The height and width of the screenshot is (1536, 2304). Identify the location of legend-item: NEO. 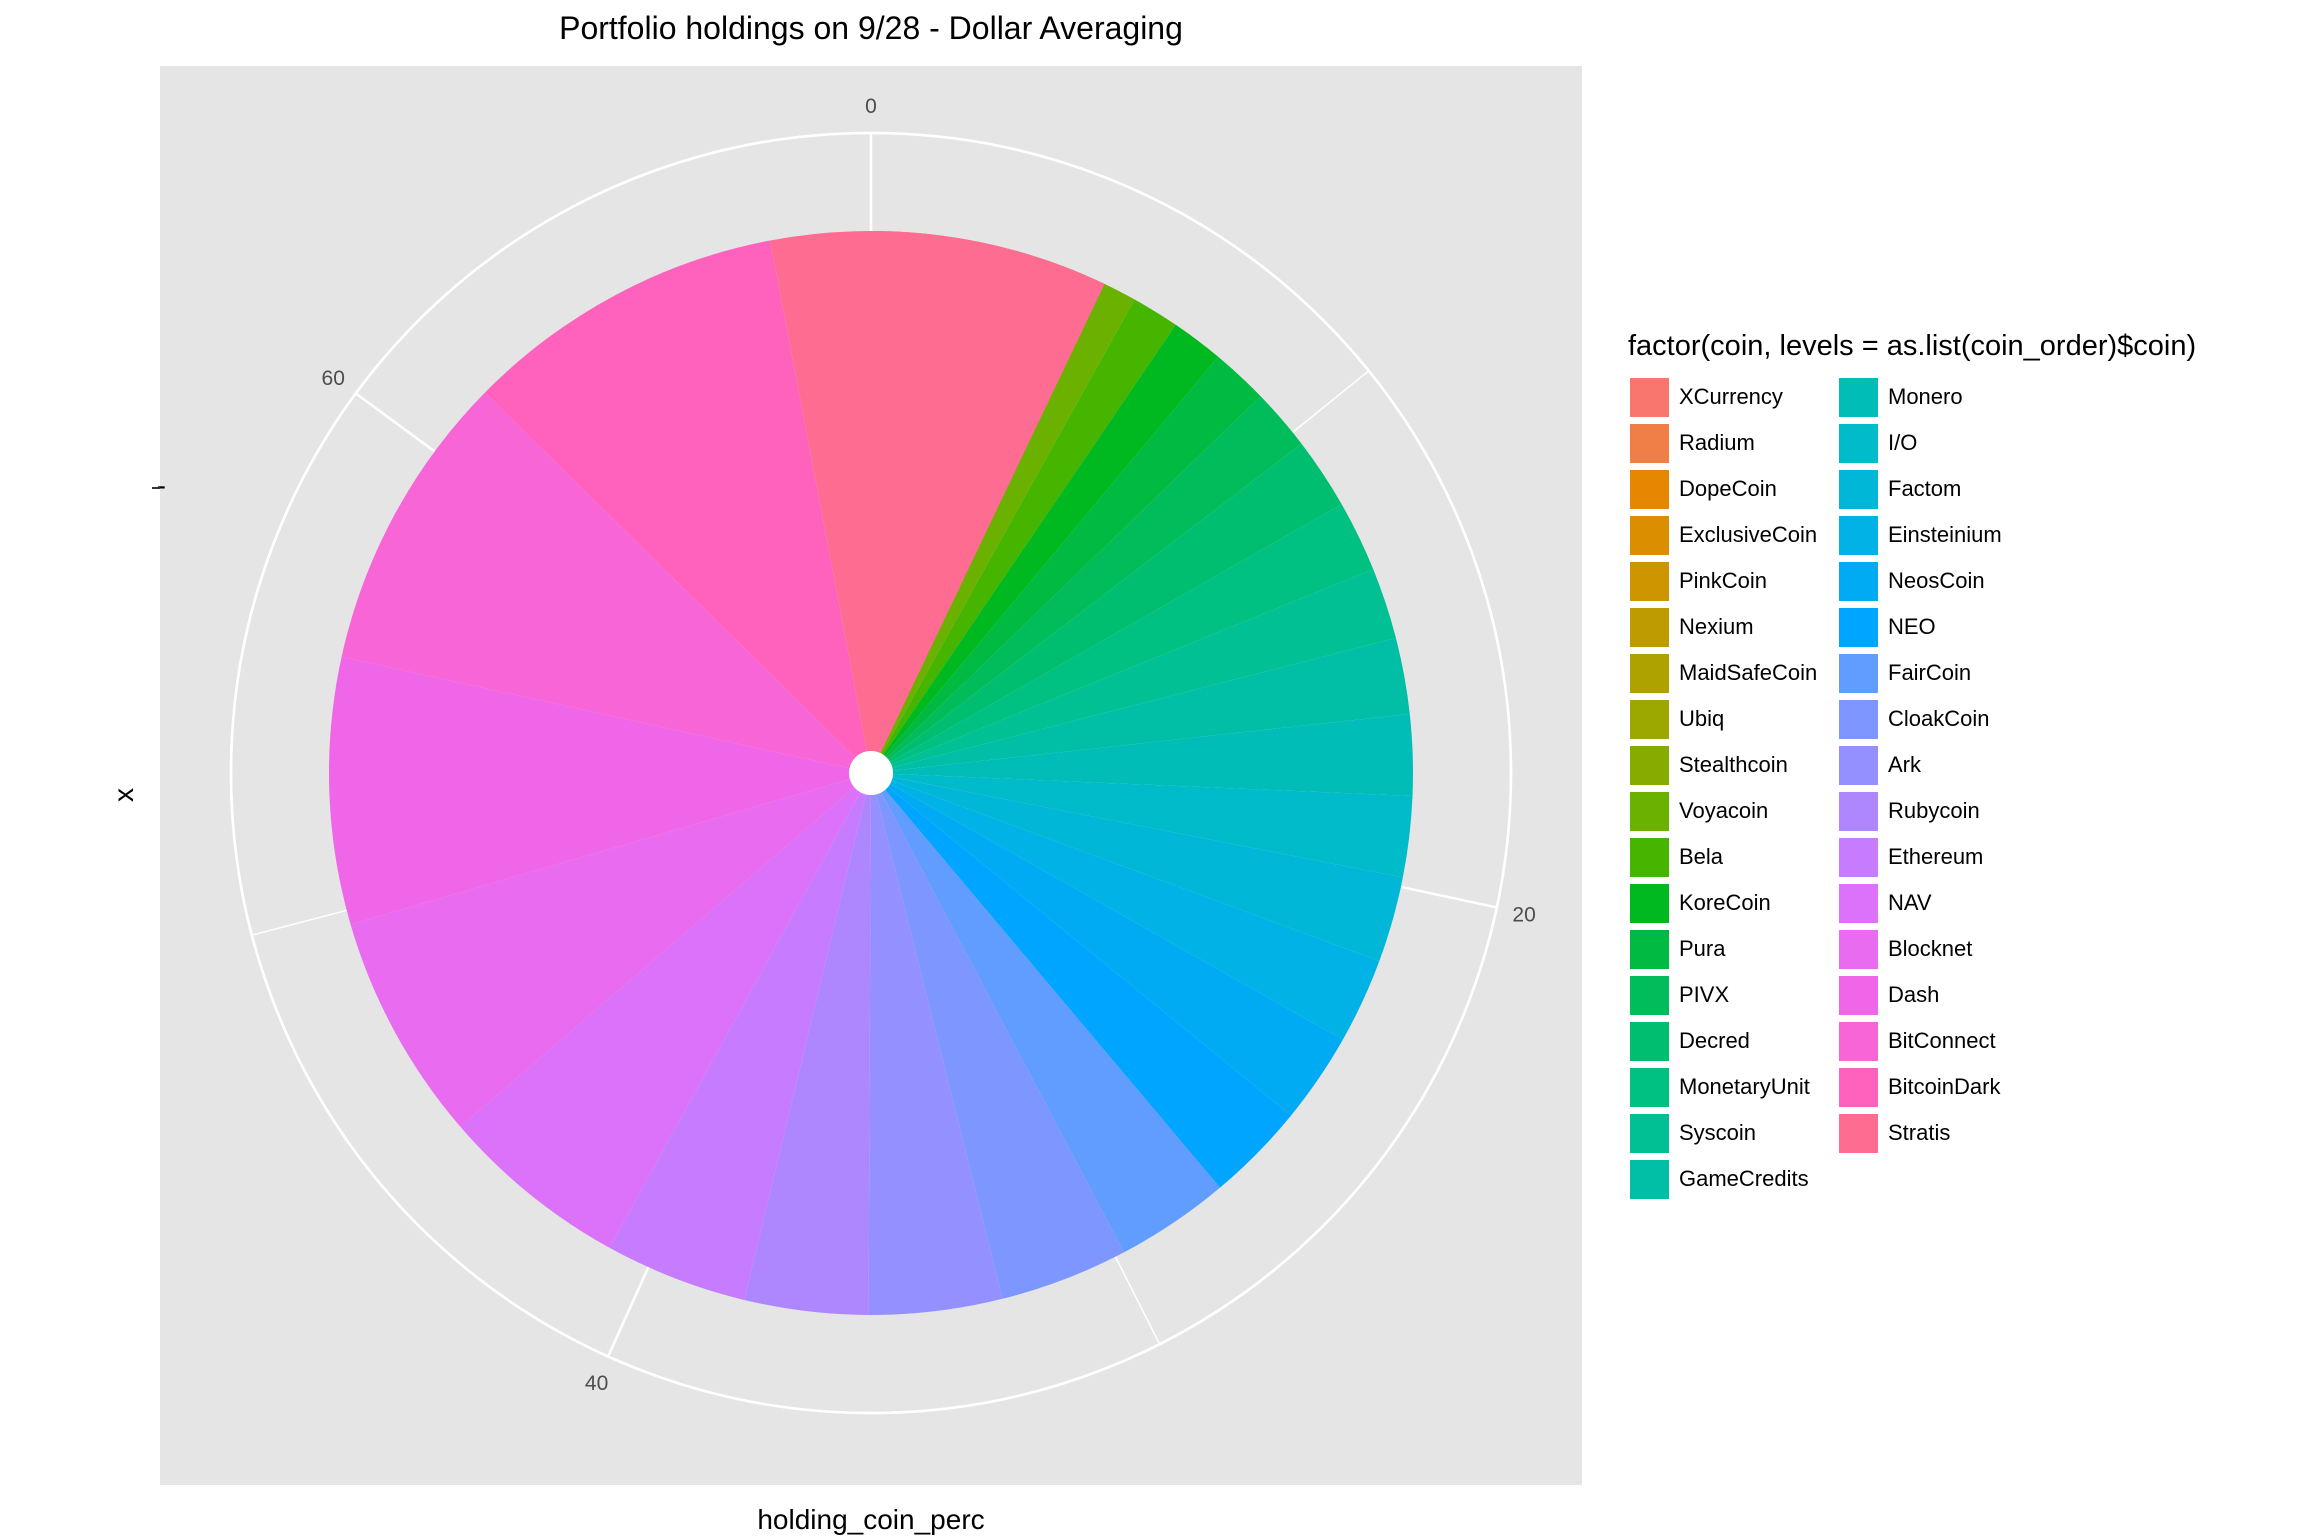
(1927, 627).